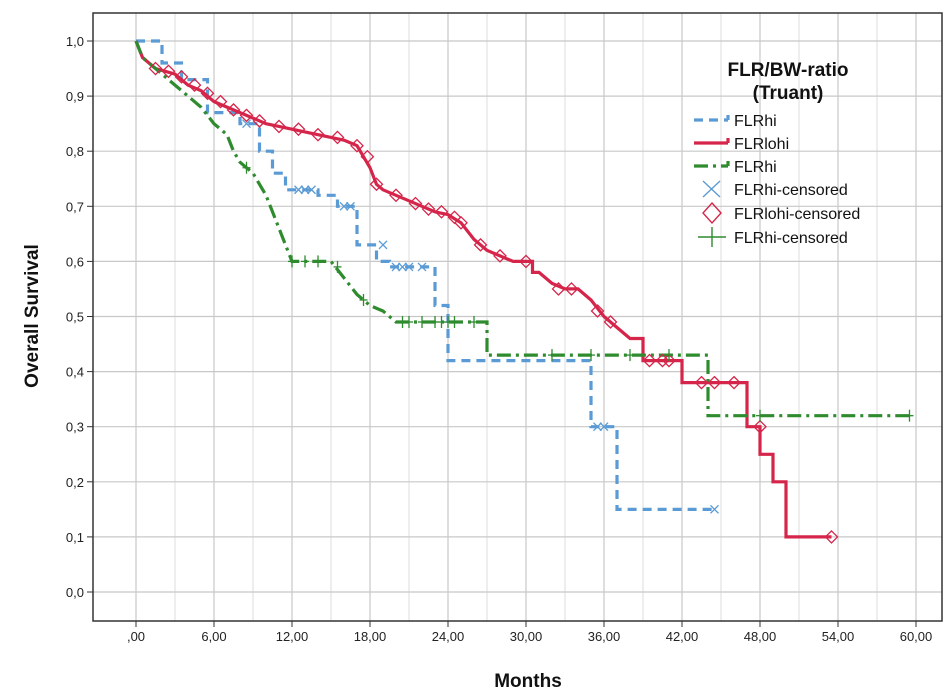  I want to click on x-tick-label: 54,00, so click(838, 636).